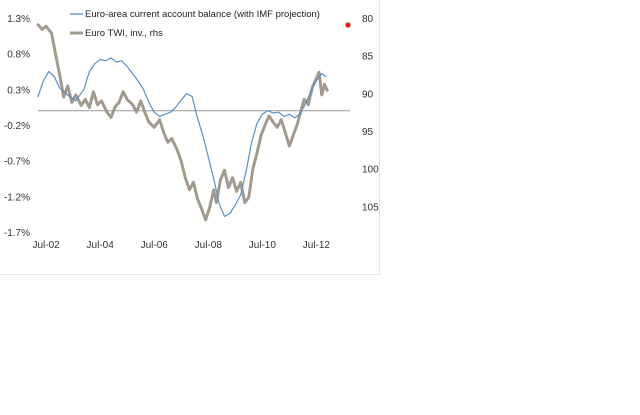  What do you see at coordinates (348, 25) in the screenshot?
I see `red-dot-marker` at bounding box center [348, 25].